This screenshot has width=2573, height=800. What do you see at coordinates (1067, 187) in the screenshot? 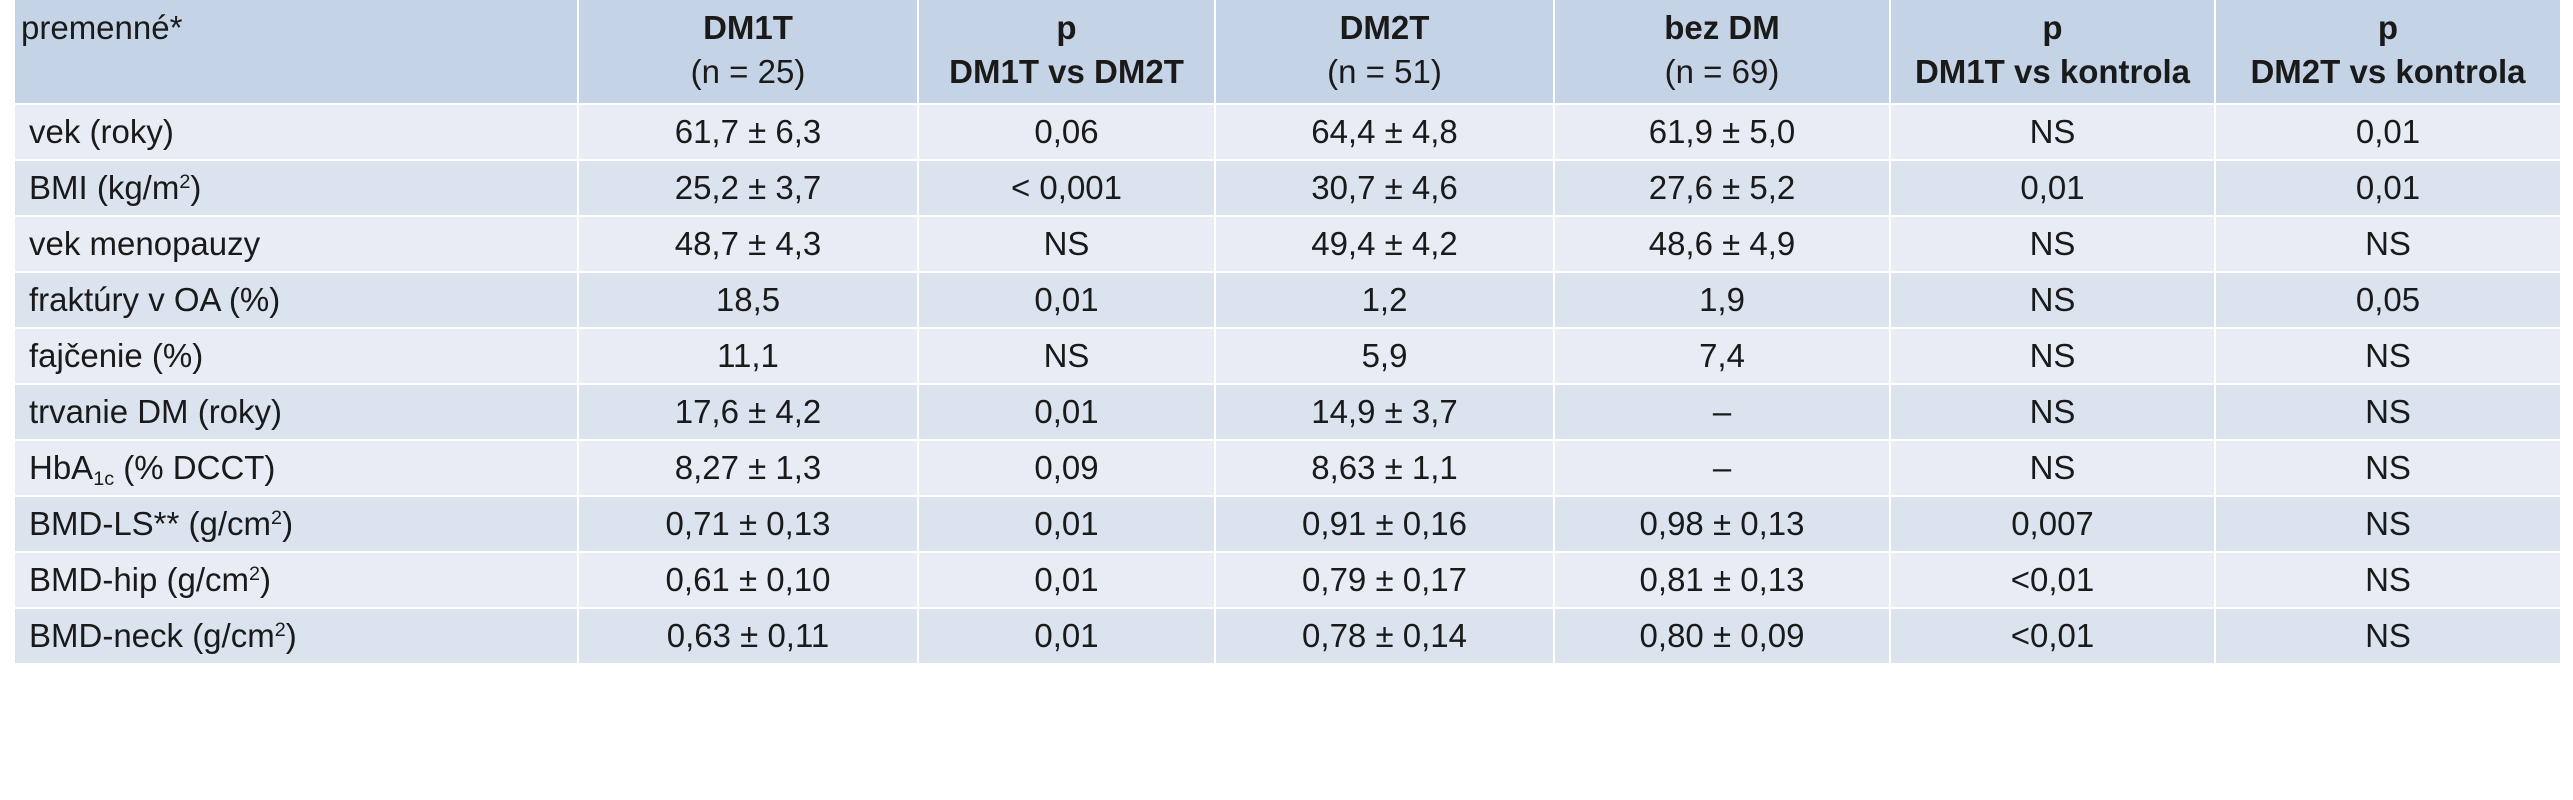
I see `cell-p-dm1t-dm2t: < 0,001` at bounding box center [1067, 187].